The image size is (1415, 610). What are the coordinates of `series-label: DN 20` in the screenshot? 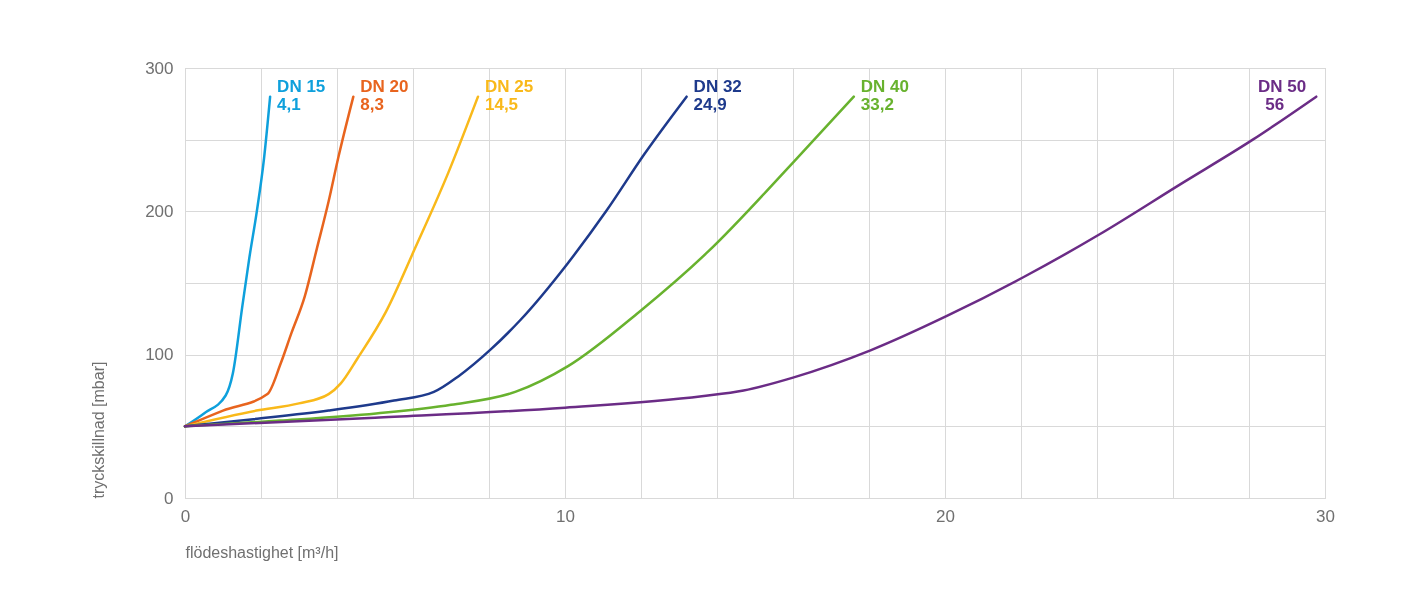 It's located at (384, 86).